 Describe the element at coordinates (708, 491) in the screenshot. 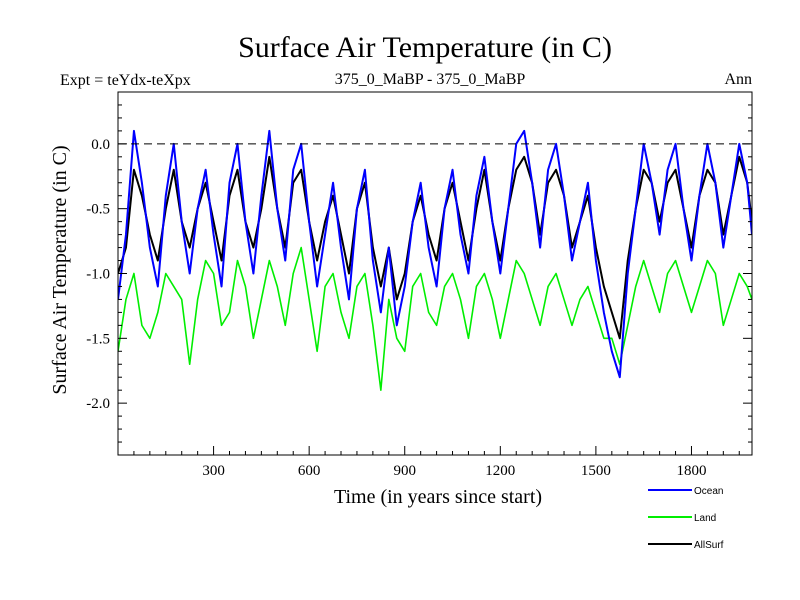

I see `legend-label-ocean: Ocean` at that location.